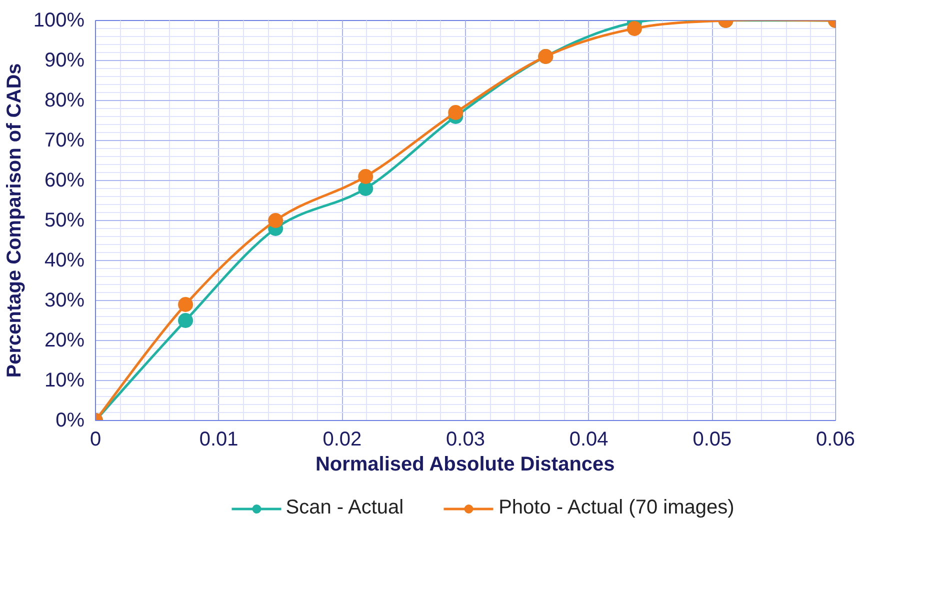  What do you see at coordinates (712, 439) in the screenshot?
I see `x-tick-label: 0.05` at bounding box center [712, 439].